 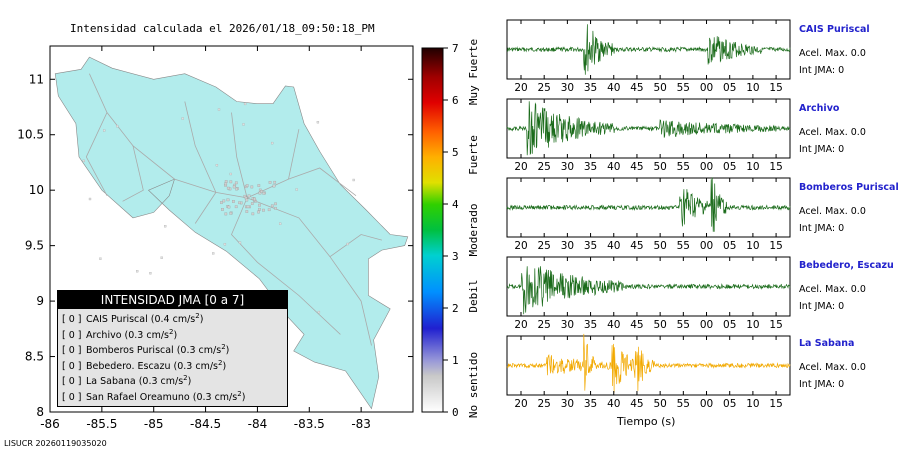 I want to click on scale-tick-label: 1, so click(x=455, y=360).